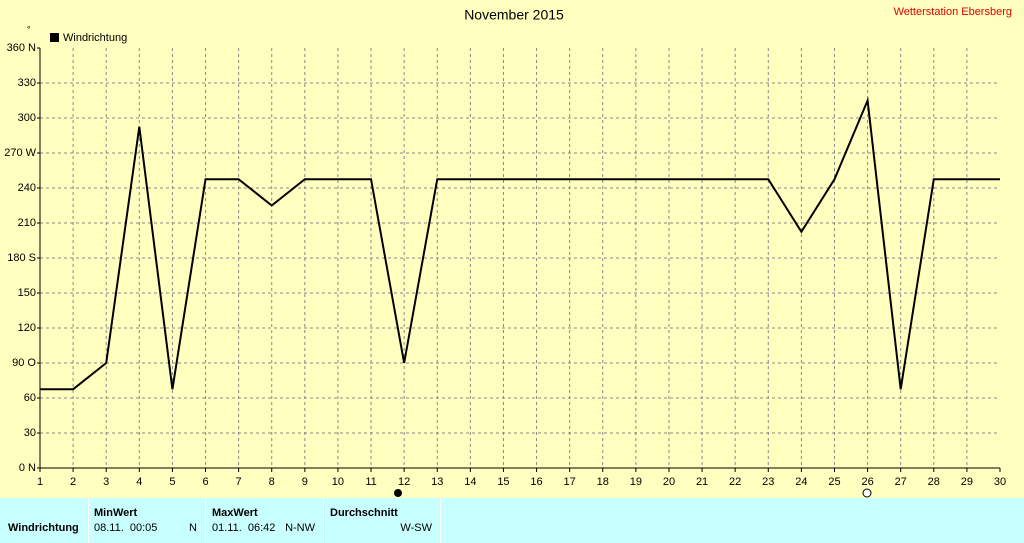 The height and width of the screenshot is (543, 1024). What do you see at coordinates (30, 433) in the screenshot?
I see `y-tick-label: 30` at bounding box center [30, 433].